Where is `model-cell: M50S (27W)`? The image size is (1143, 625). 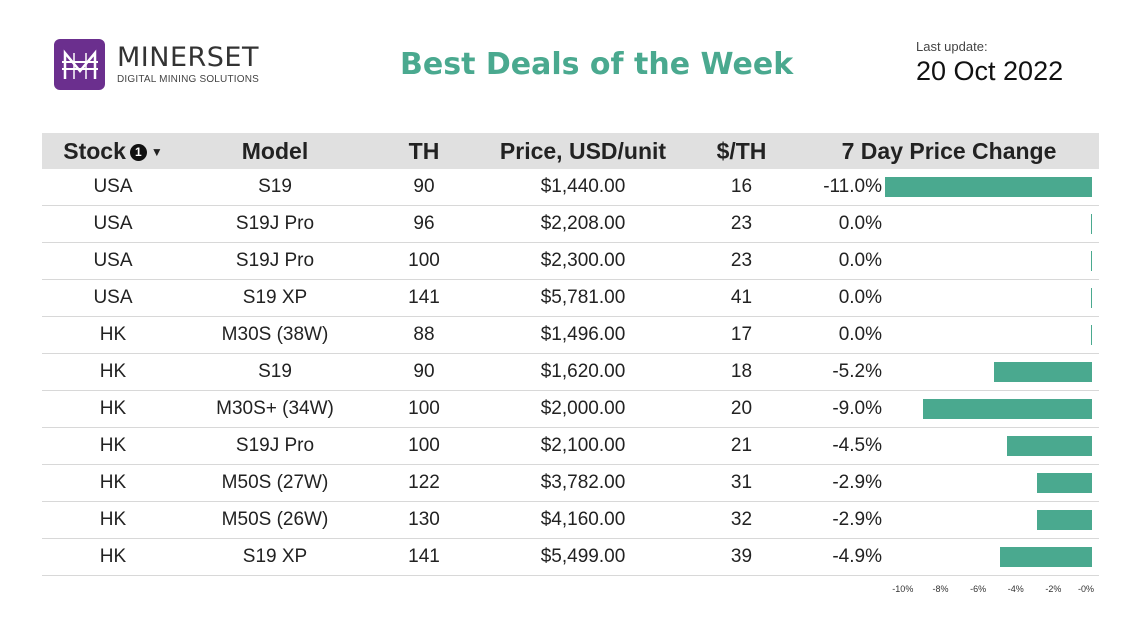 model-cell: M50S (27W) is located at coordinates (275, 483).